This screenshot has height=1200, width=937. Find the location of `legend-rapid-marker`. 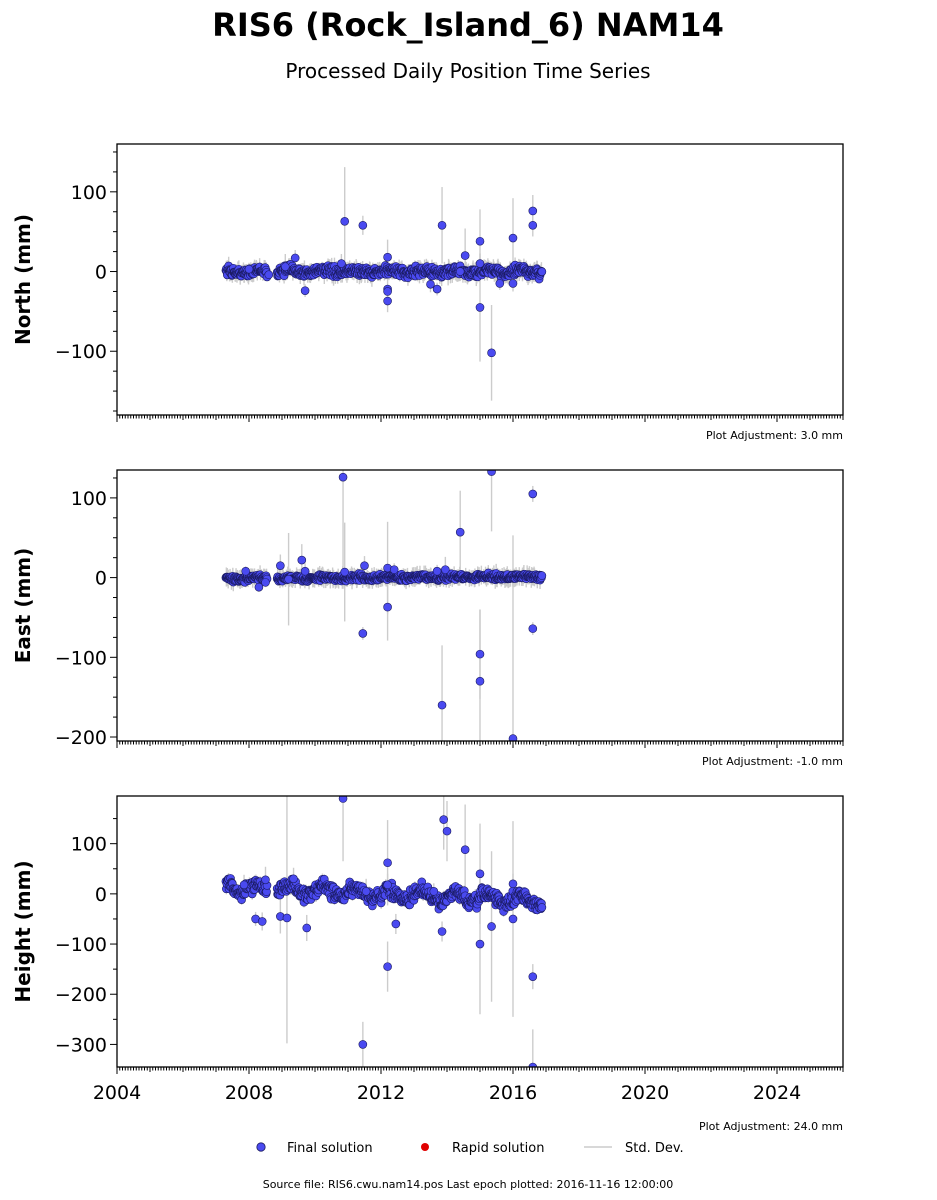

legend-rapid-marker is located at coordinates (425, 1147).